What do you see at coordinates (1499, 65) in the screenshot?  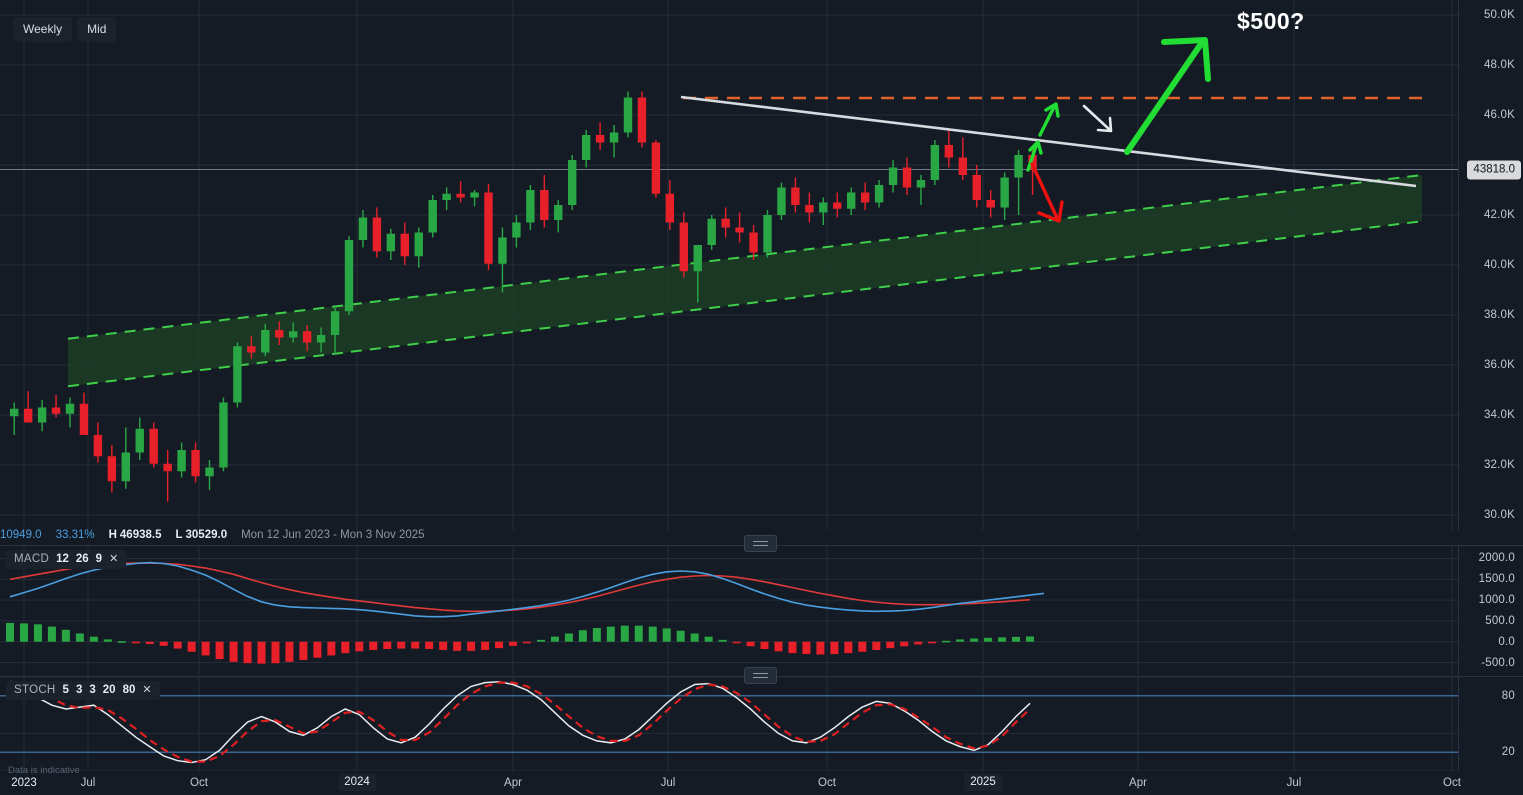 I see `price-axis-tick: 48.0K` at bounding box center [1499, 65].